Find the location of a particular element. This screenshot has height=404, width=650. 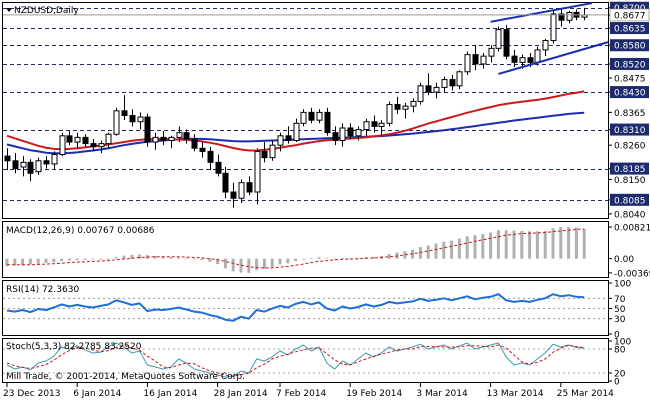

date-tick-label: 13 Mar 2014 is located at coordinates (515, 394).